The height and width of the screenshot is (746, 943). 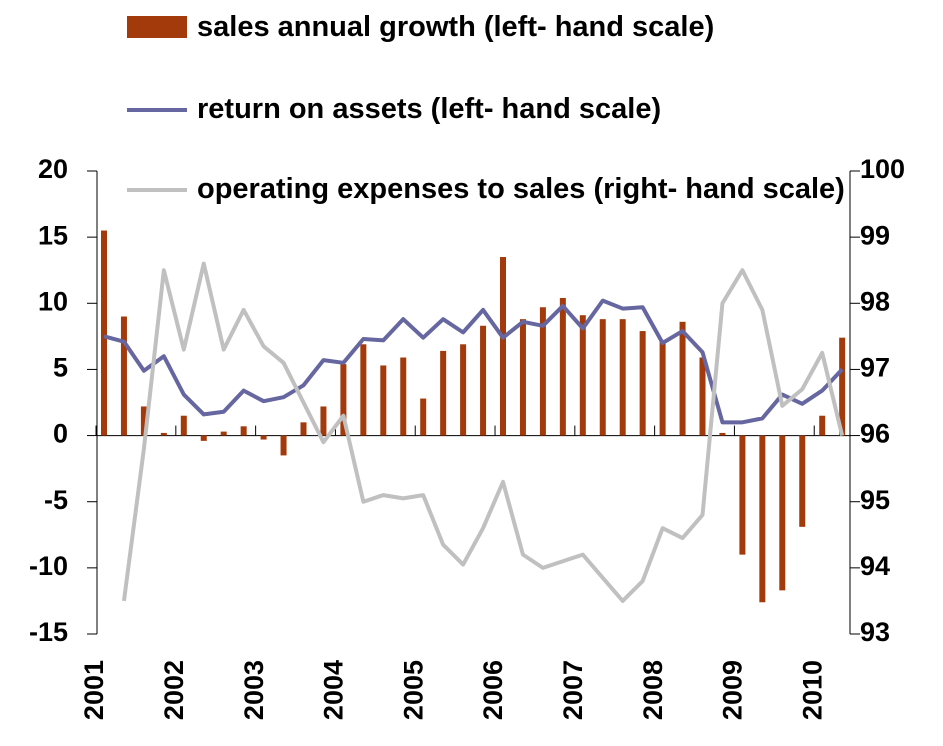 I want to click on y-tick-label: -5, so click(x=56, y=500).